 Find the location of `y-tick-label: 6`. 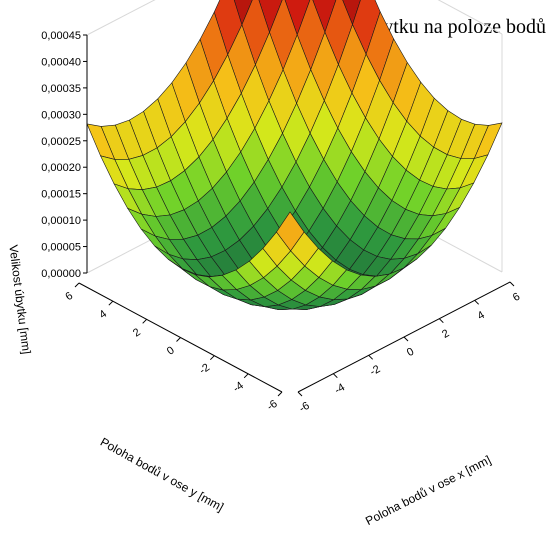

y-tick-label: 6 is located at coordinates (69, 296).